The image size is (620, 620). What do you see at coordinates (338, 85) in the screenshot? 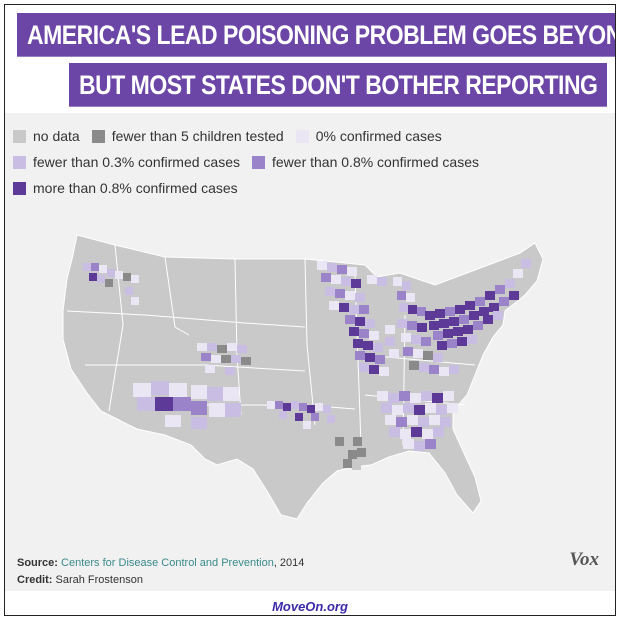
I see `title-line-2: BUT MOST STATES DON'T BOTHER REPORTING` at bounding box center [338, 85].